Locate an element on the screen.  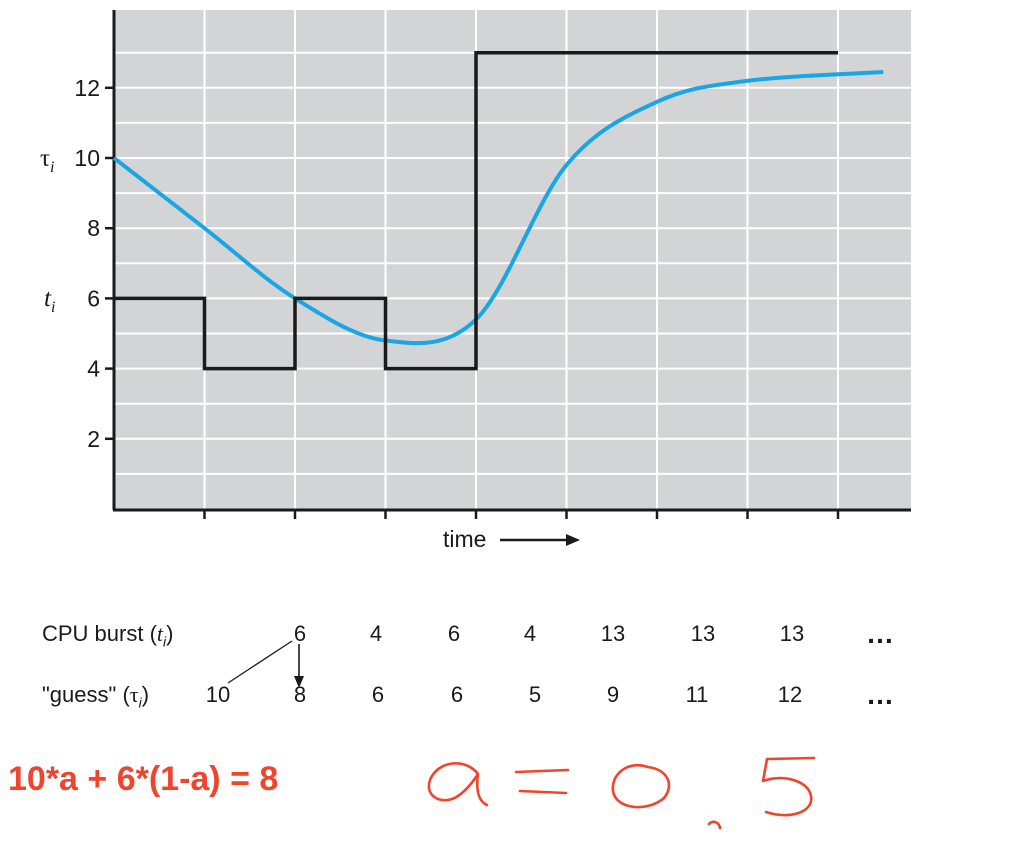
handwritten-decimal-point is located at coordinates (714, 825).